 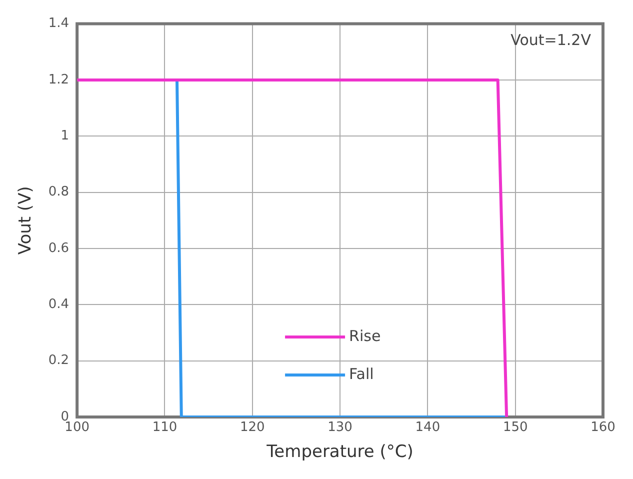 What do you see at coordinates (165, 428) in the screenshot?
I see `x-tick-label: 110` at bounding box center [165, 428].